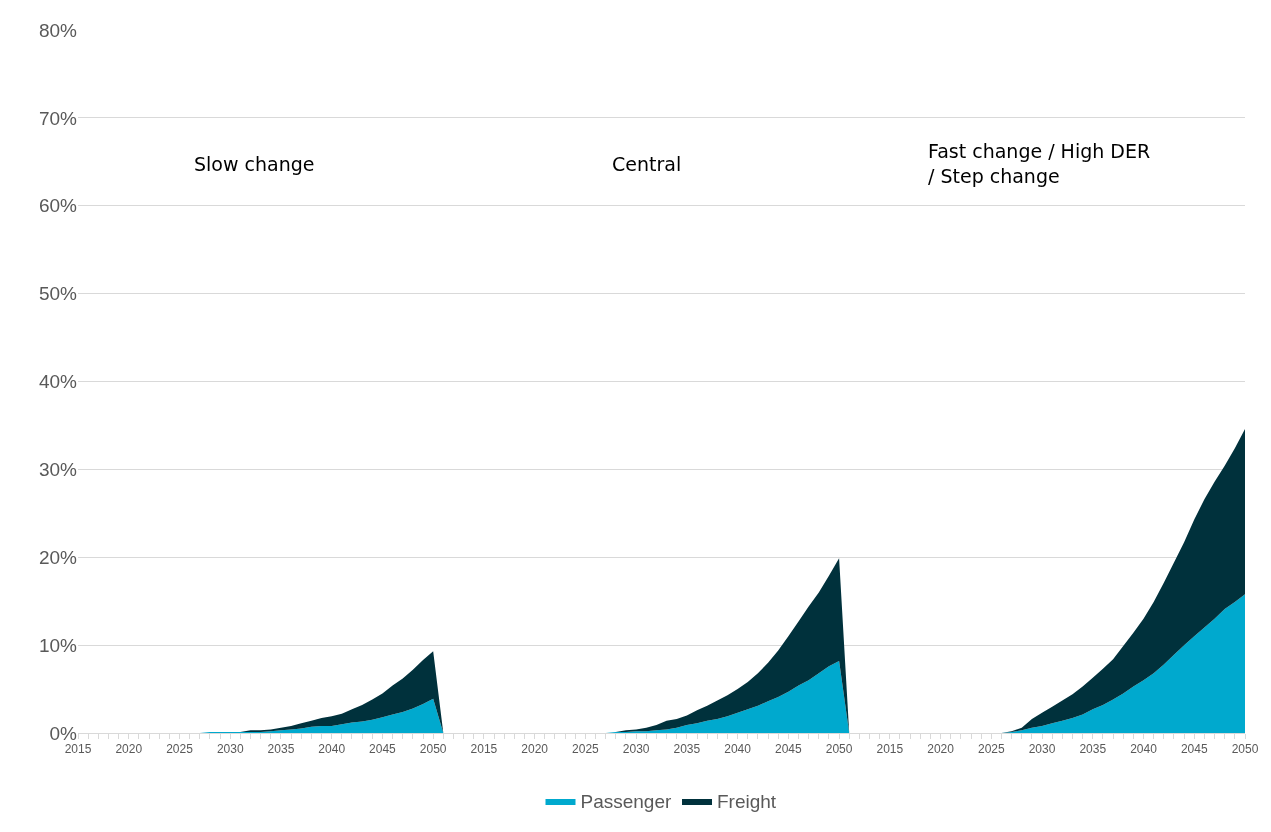 Image resolution: width=1271 pixels, height=832 pixels. I want to click on y-tick-label: 20%, so click(58, 557).